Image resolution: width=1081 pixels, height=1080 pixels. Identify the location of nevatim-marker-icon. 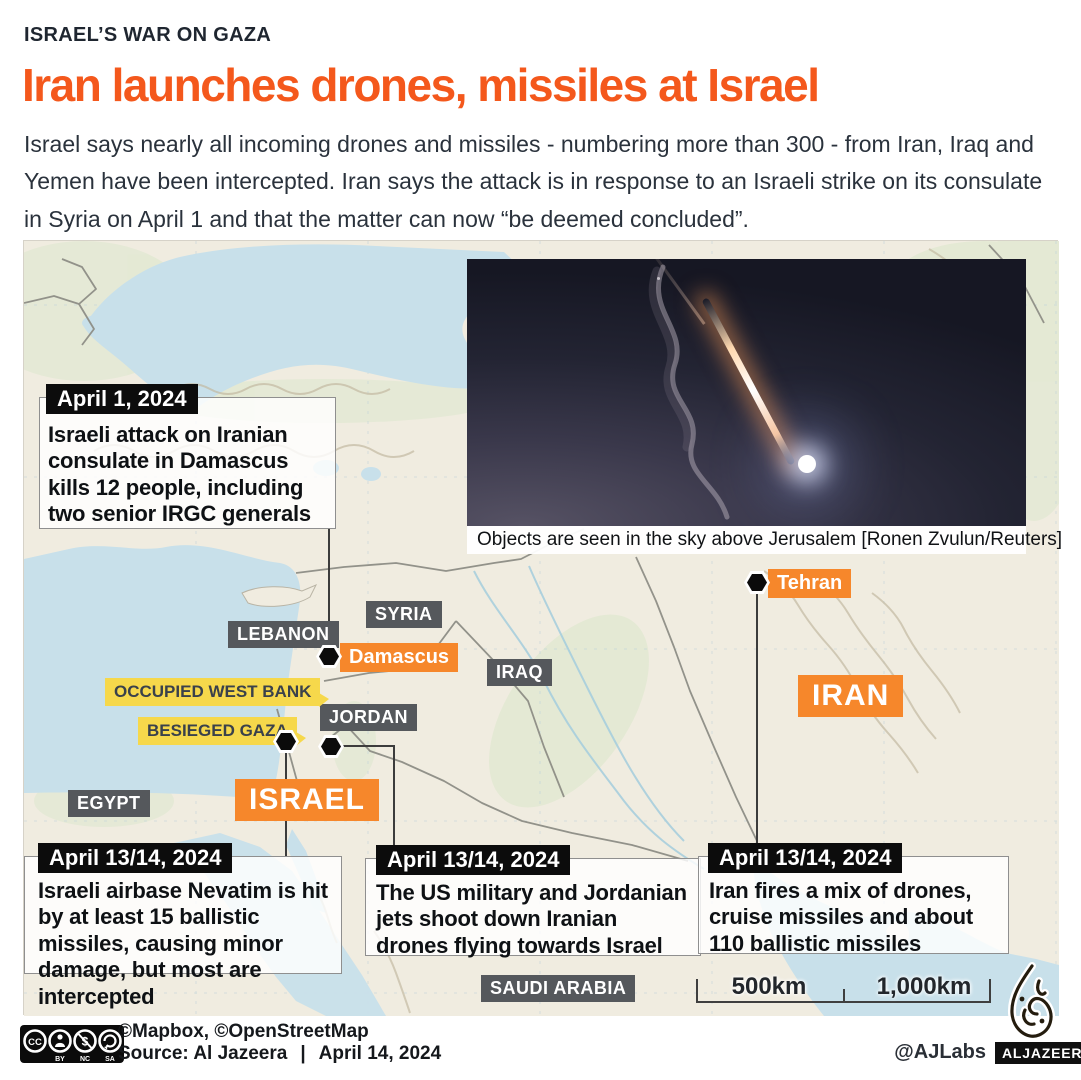
(286, 741).